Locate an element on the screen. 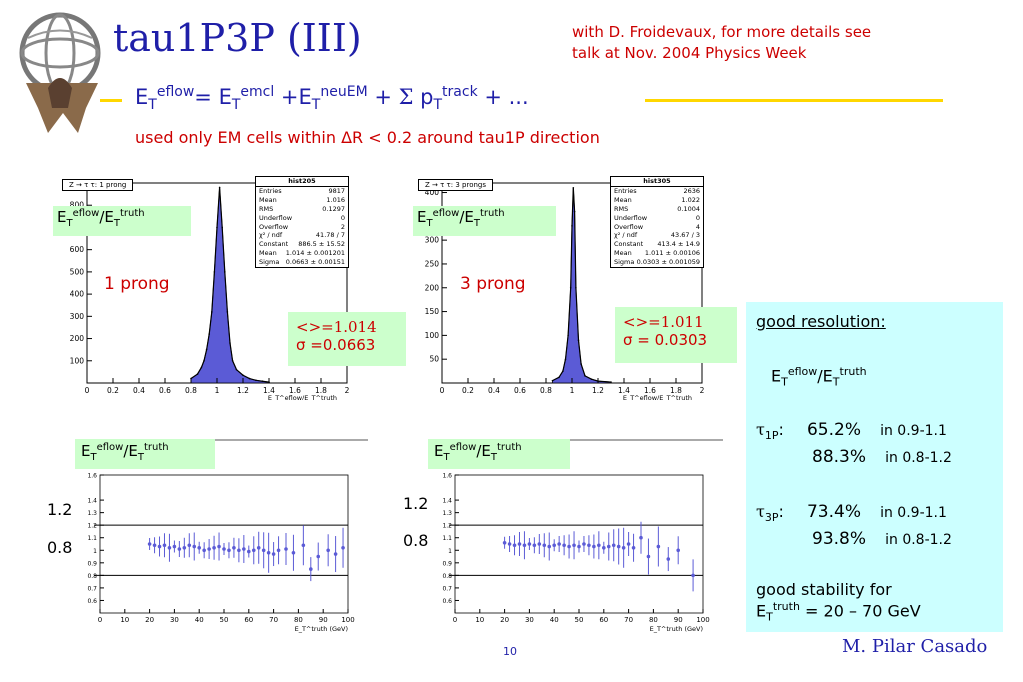  results-tau3p-row2: 93.8% in 0.8-1.2 is located at coordinates (882, 539).